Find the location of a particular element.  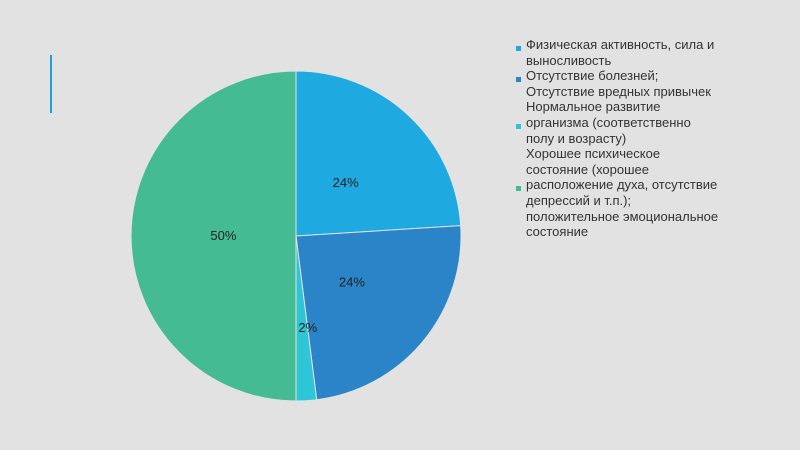

legend-text-line: полу и возрасту) is located at coordinates (576, 138).